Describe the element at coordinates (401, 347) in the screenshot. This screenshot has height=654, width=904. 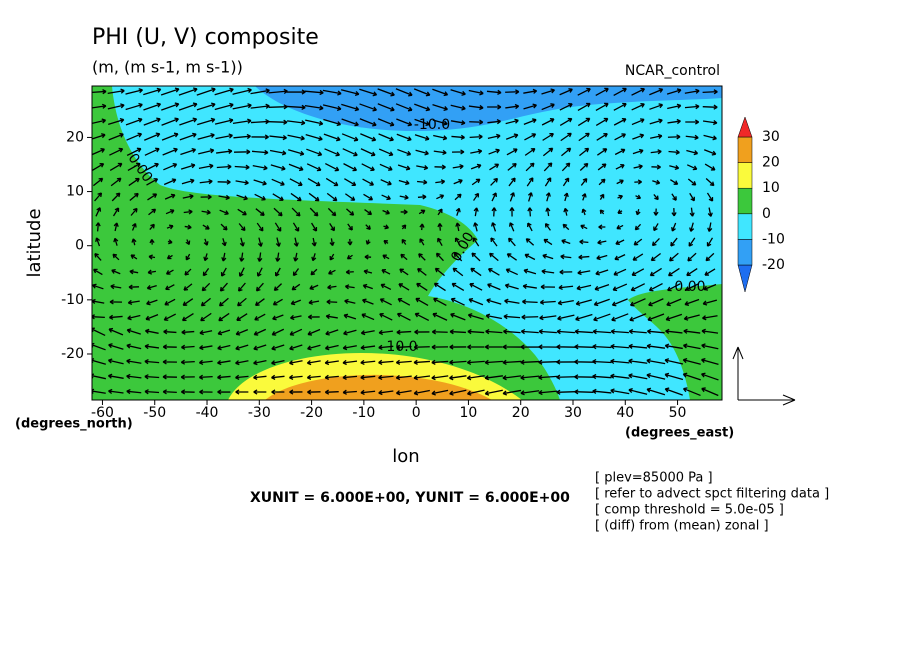
I see `contour-label: 10.0` at that location.